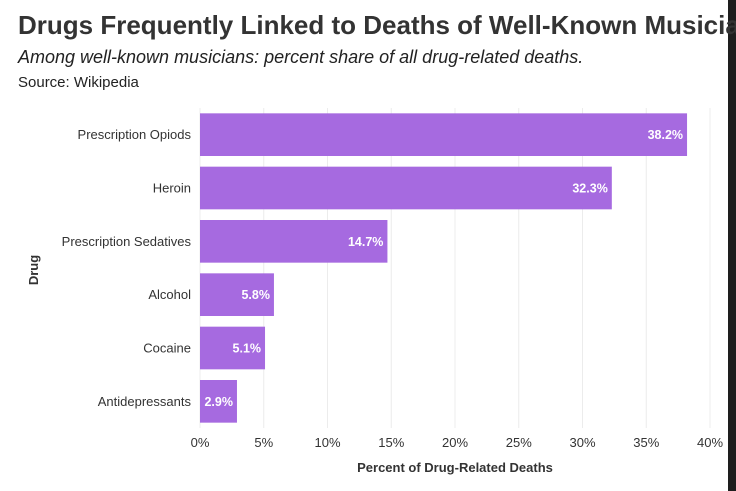 This screenshot has height=491, width=736. What do you see at coordinates (145, 401) in the screenshot?
I see `category-label: Antidepressants` at bounding box center [145, 401].